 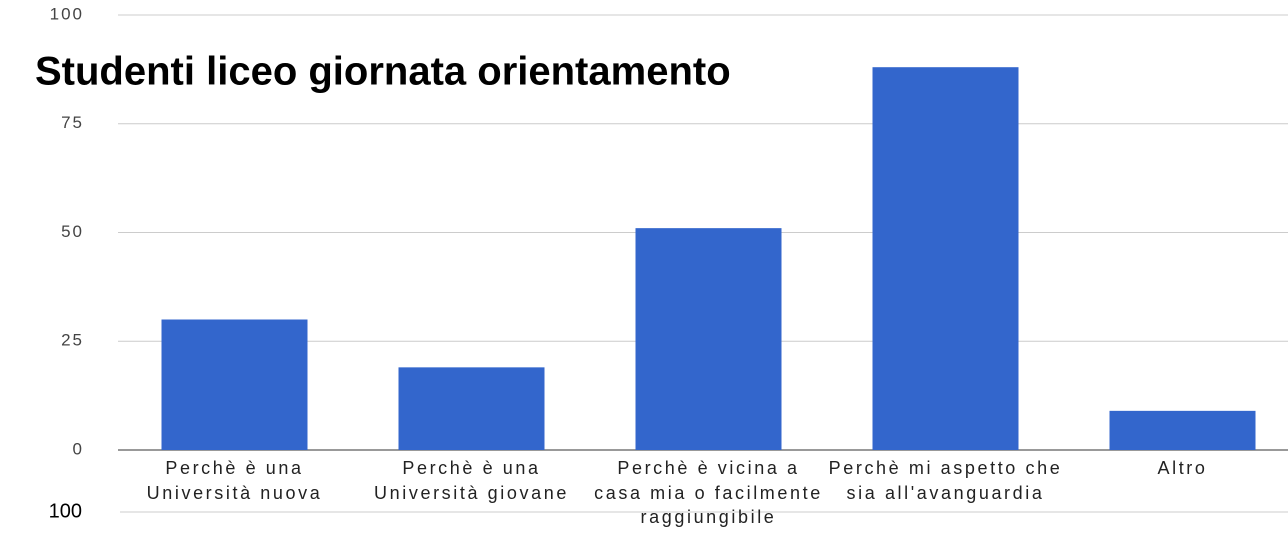 I want to click on annotation: 100, so click(x=65, y=511).